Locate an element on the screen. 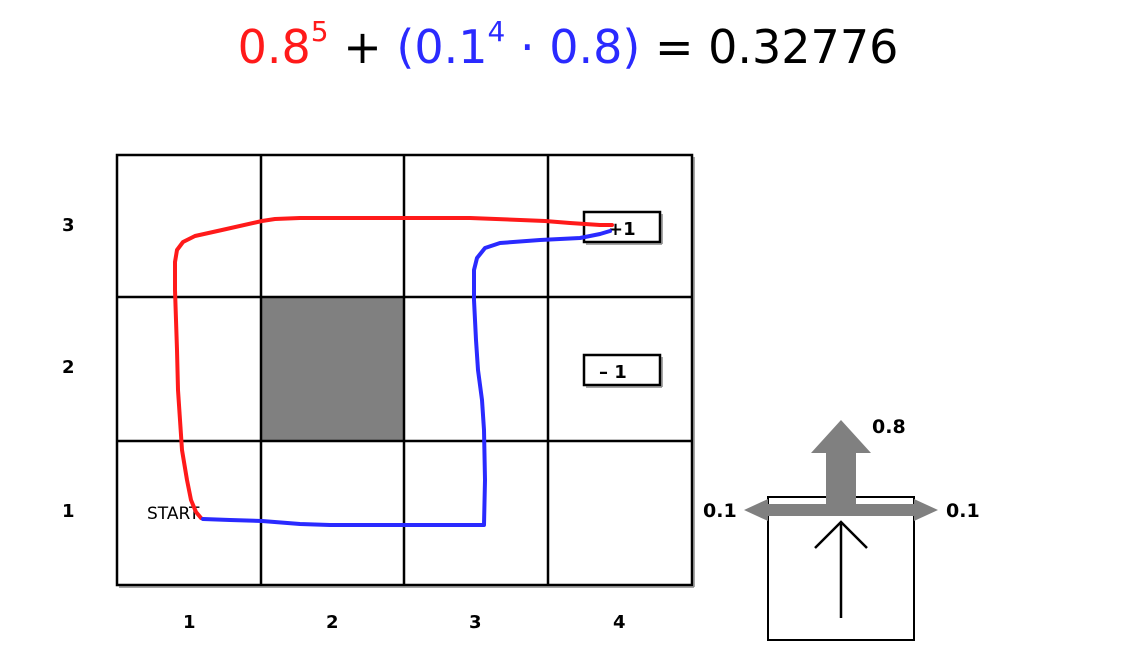 This screenshot has height=664, width=1136. action-model: 0.8 0.1 0.1 is located at coordinates (841, 528).